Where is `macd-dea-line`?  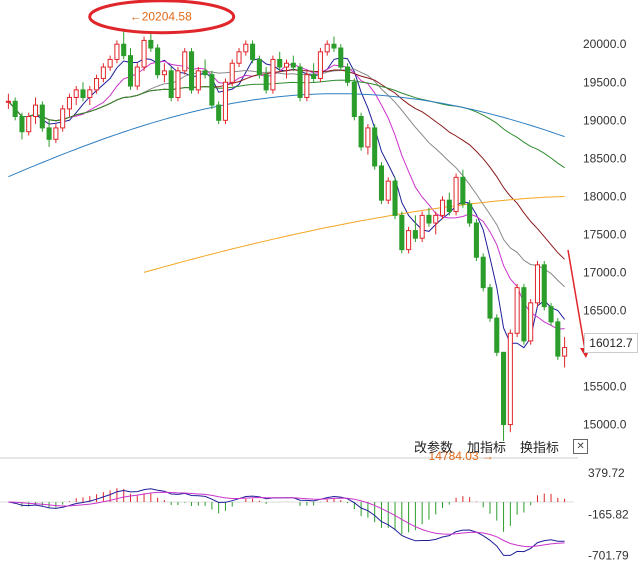 macd-dea-line is located at coordinates (286, 519).